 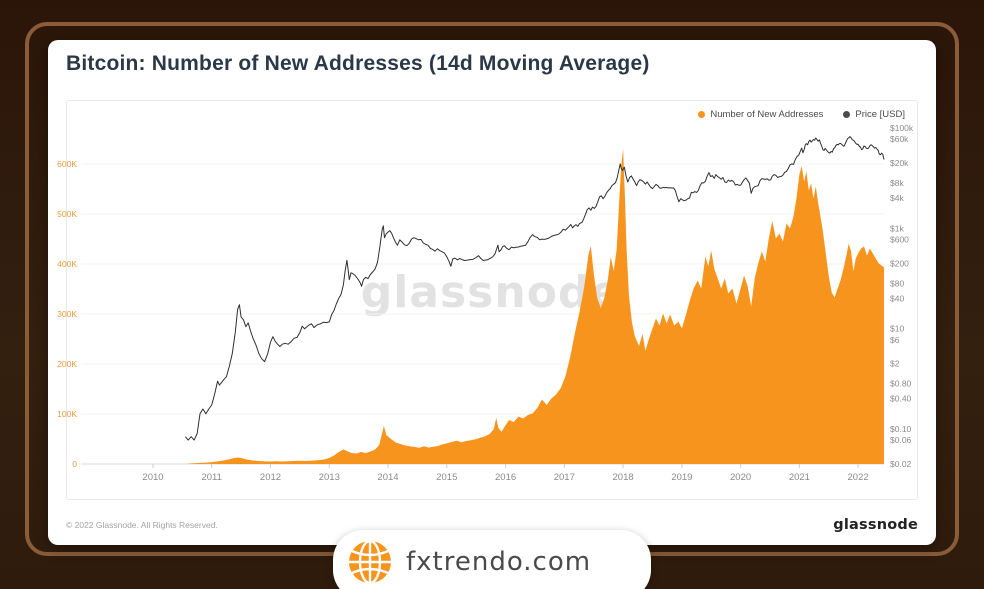 What do you see at coordinates (767, 114) in the screenshot?
I see `legend-label-new-addresses: Number of New Addresses` at bounding box center [767, 114].